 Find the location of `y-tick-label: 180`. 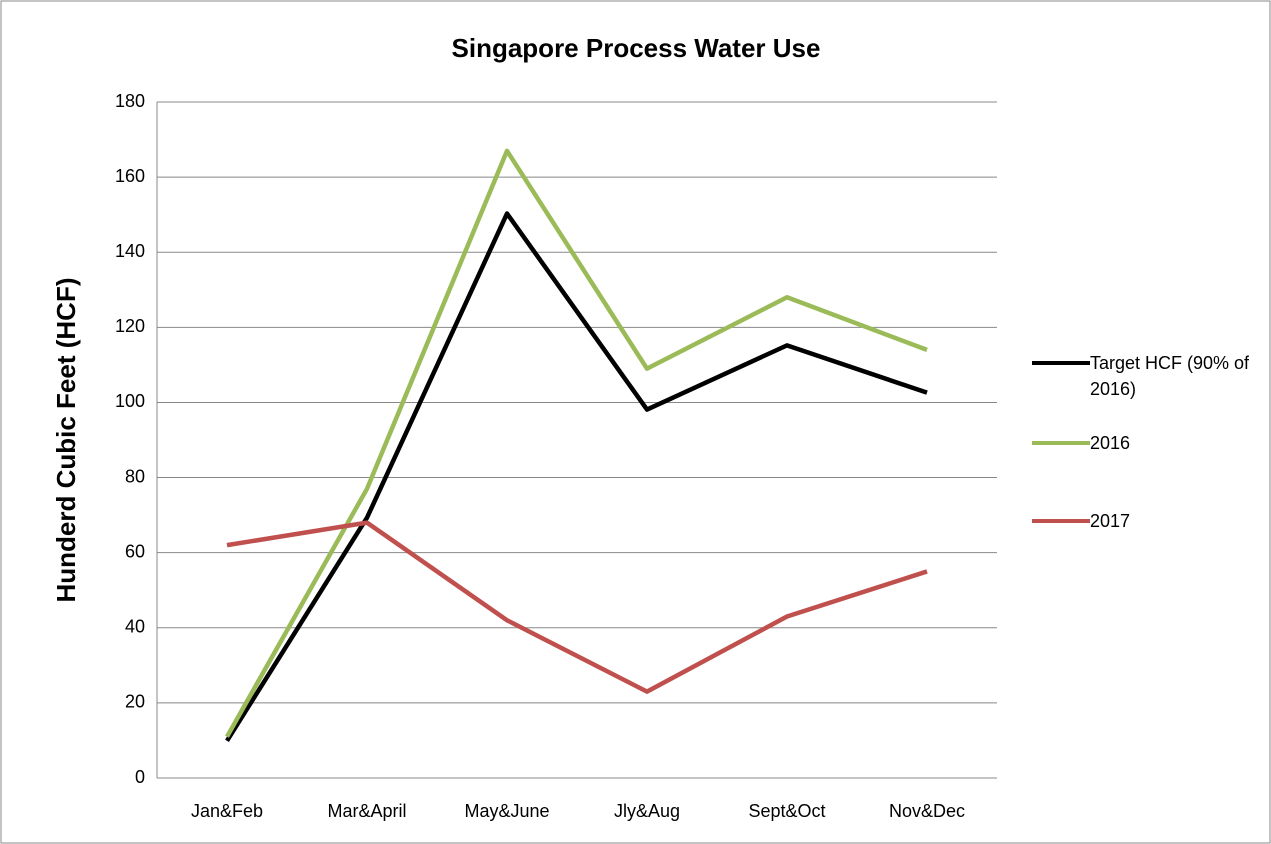

y-tick-label: 180 is located at coordinates (130, 101).